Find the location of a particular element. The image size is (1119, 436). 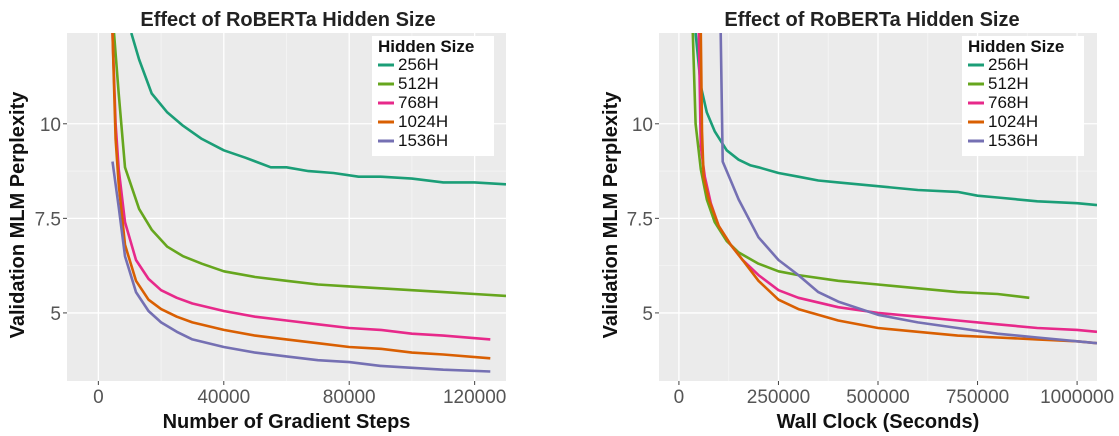

x-axis-label: Number of Gradient Steps is located at coordinates (287, 422).